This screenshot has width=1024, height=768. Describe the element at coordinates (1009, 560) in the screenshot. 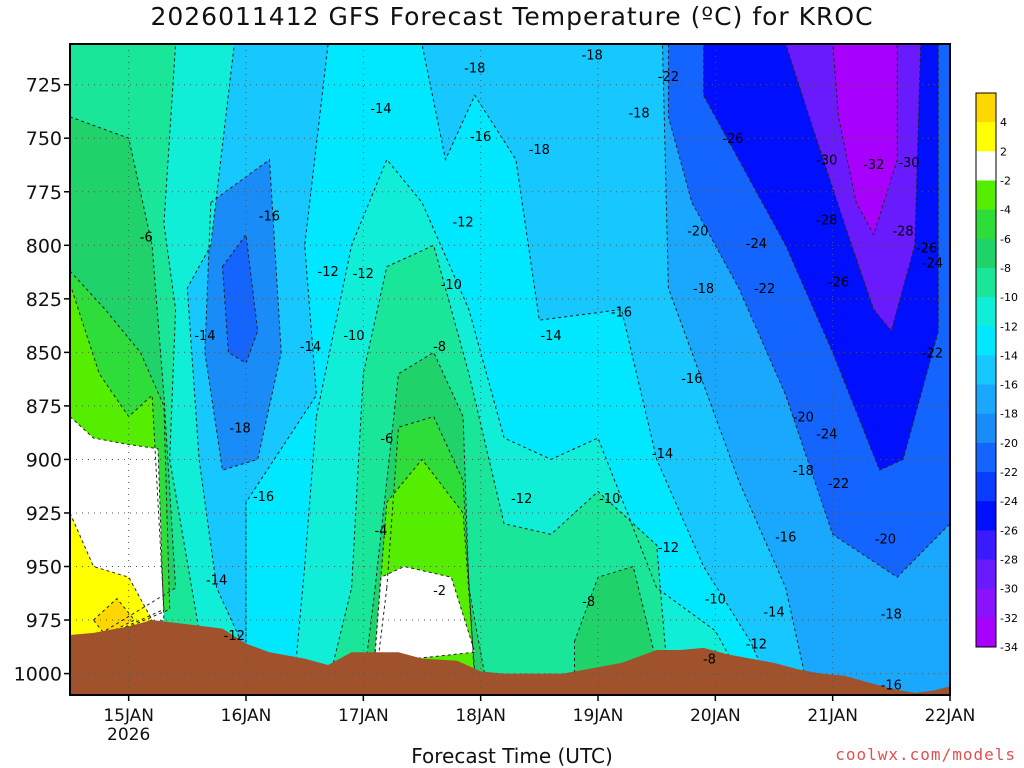

I see `colorbar-label: -28` at that location.